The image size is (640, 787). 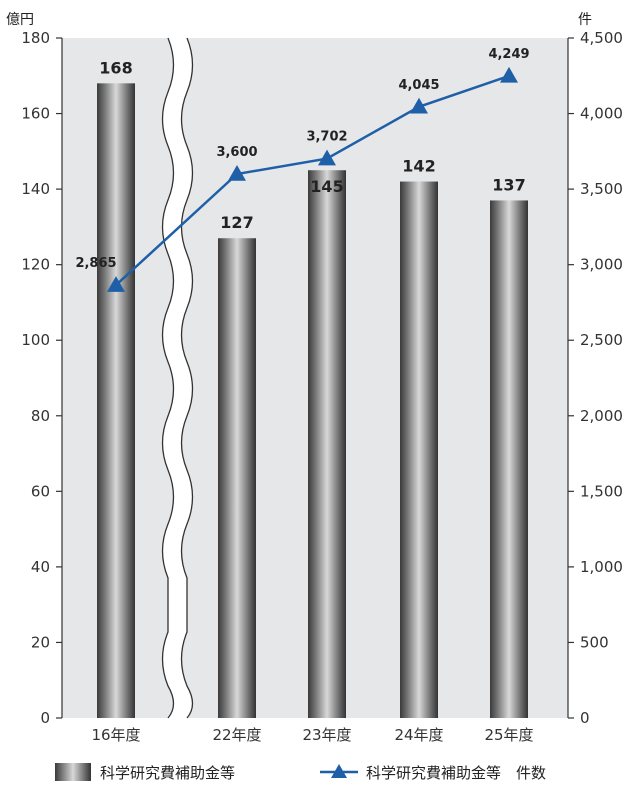 I want to click on left-tick-label: 100, so click(x=35, y=340).